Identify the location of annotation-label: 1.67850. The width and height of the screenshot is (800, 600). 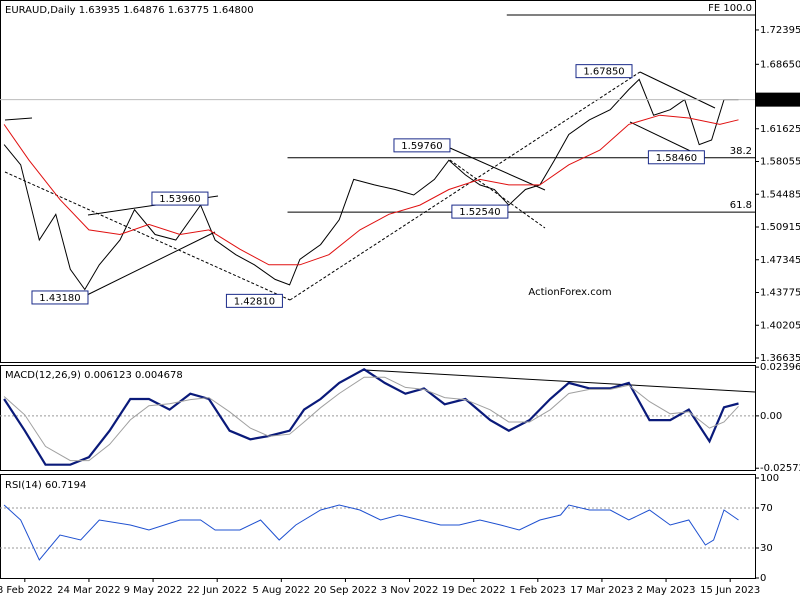
(603, 72).